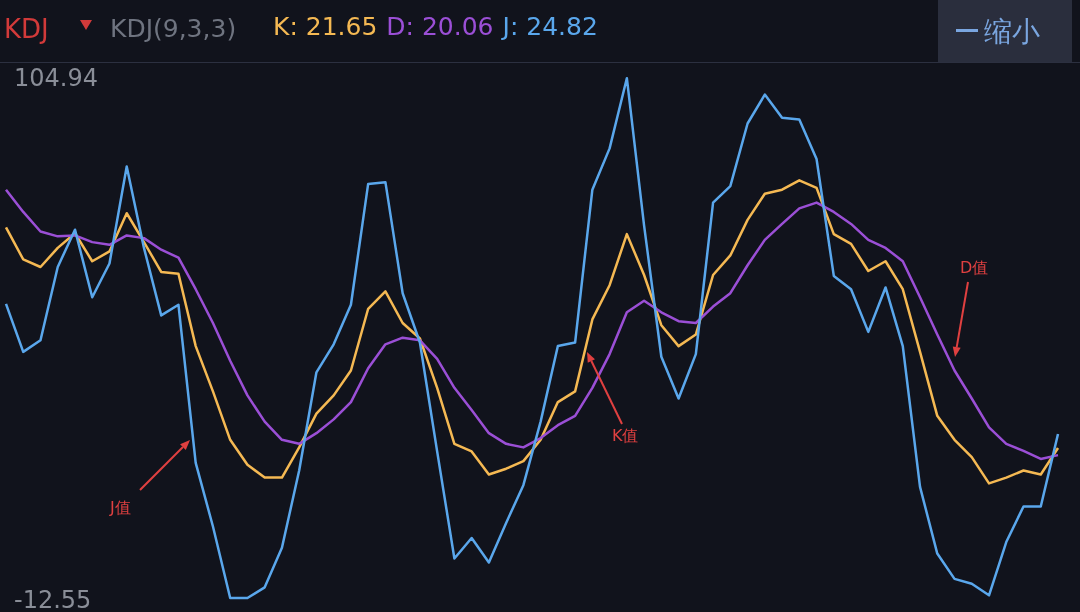 This screenshot has width=1080, height=612. I want to click on series-label: J: 24.82, so click(549, 26).